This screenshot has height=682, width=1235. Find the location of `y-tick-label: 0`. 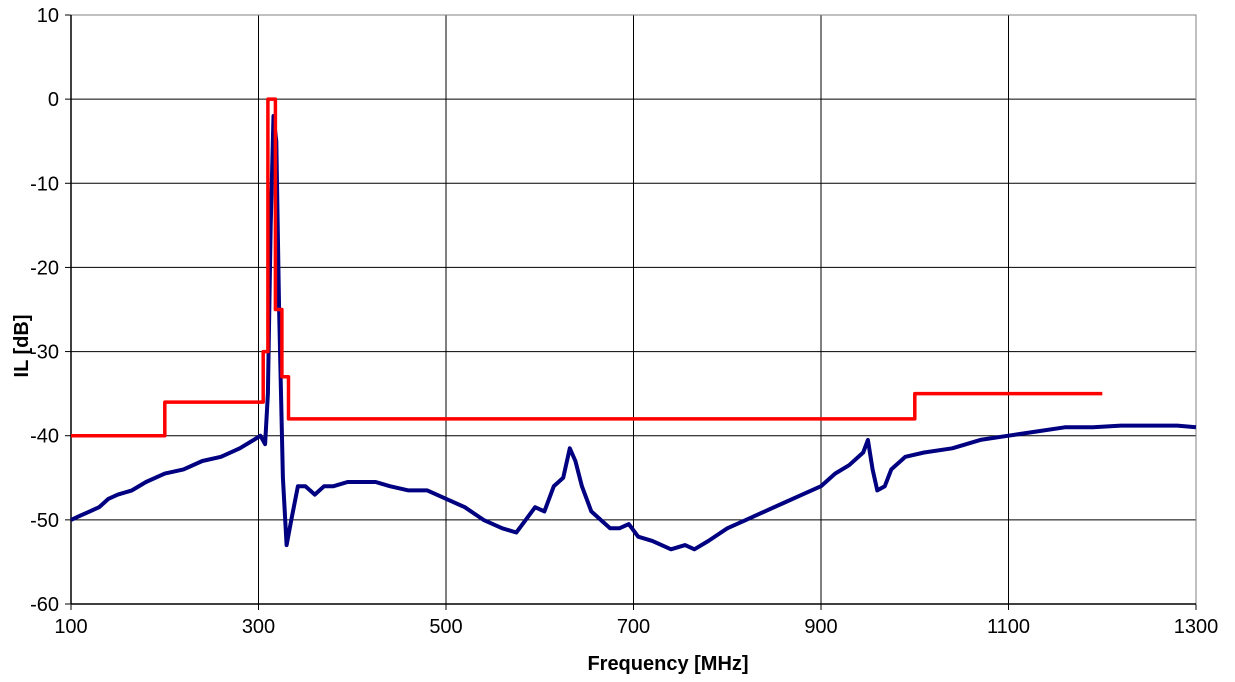

y-tick-label: 0 is located at coordinates (53, 100).